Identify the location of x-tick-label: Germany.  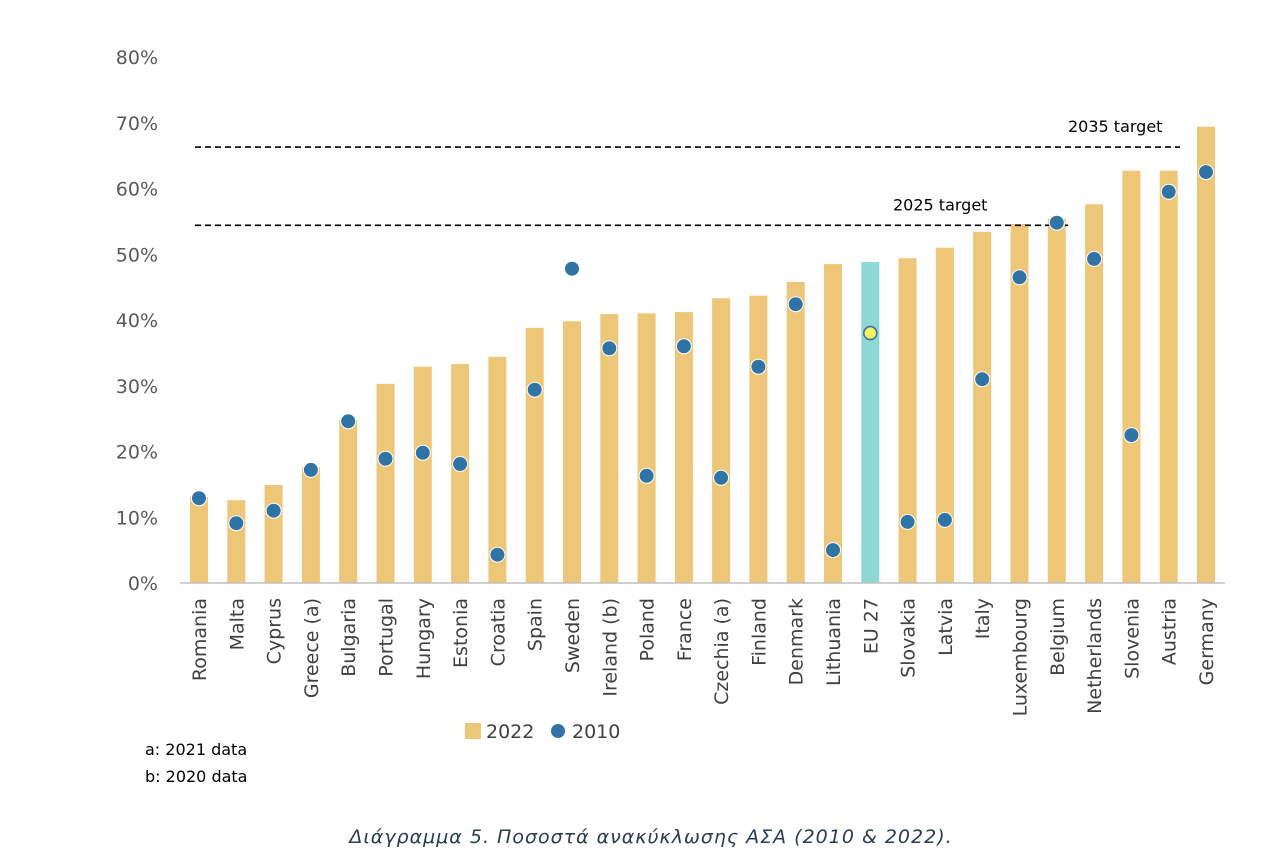
(1207, 641).